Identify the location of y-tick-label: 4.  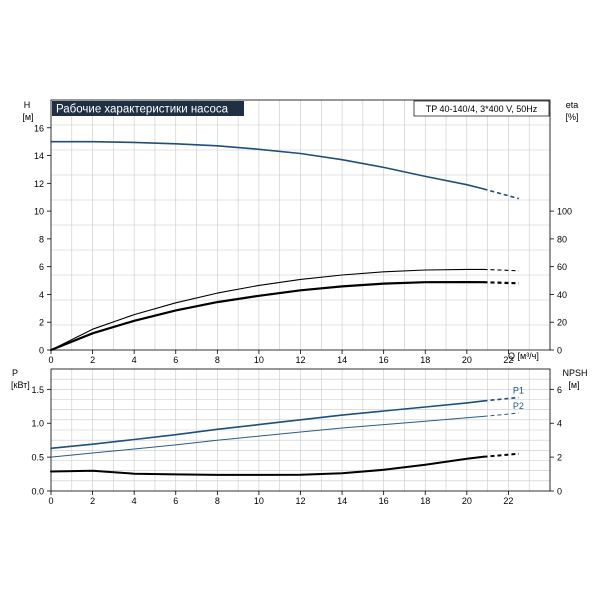
(41, 295).